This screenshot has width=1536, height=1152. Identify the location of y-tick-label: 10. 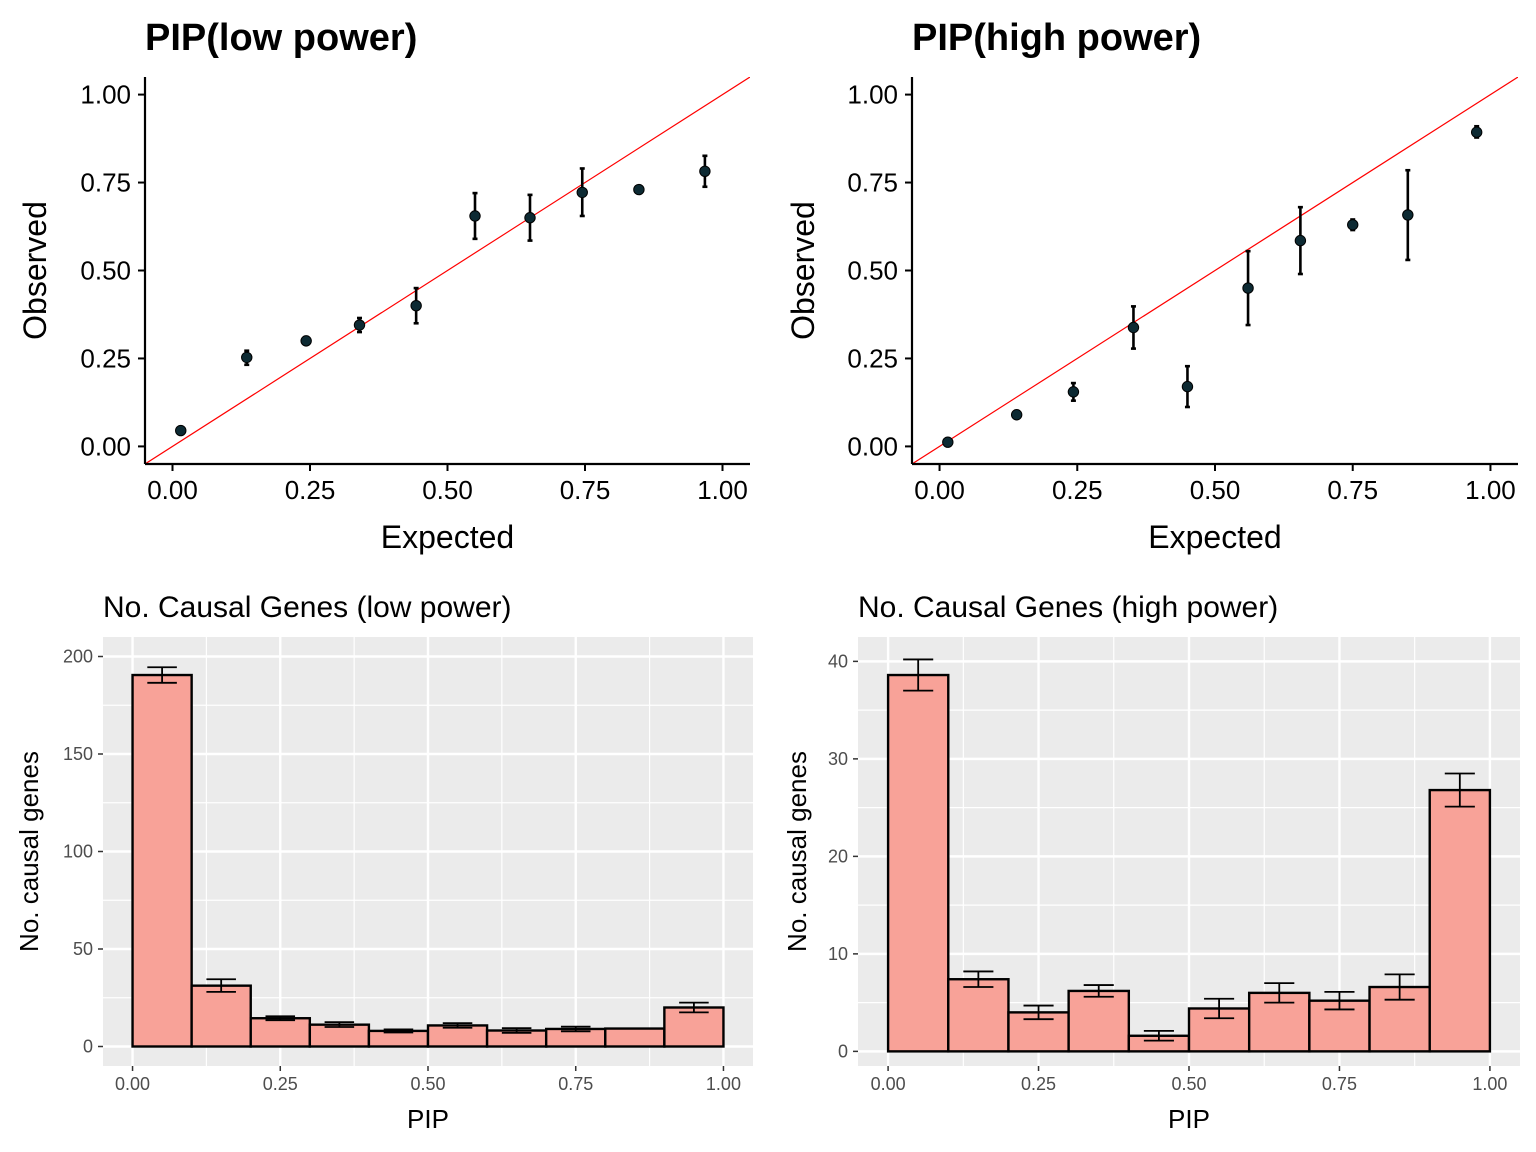
(838, 954).